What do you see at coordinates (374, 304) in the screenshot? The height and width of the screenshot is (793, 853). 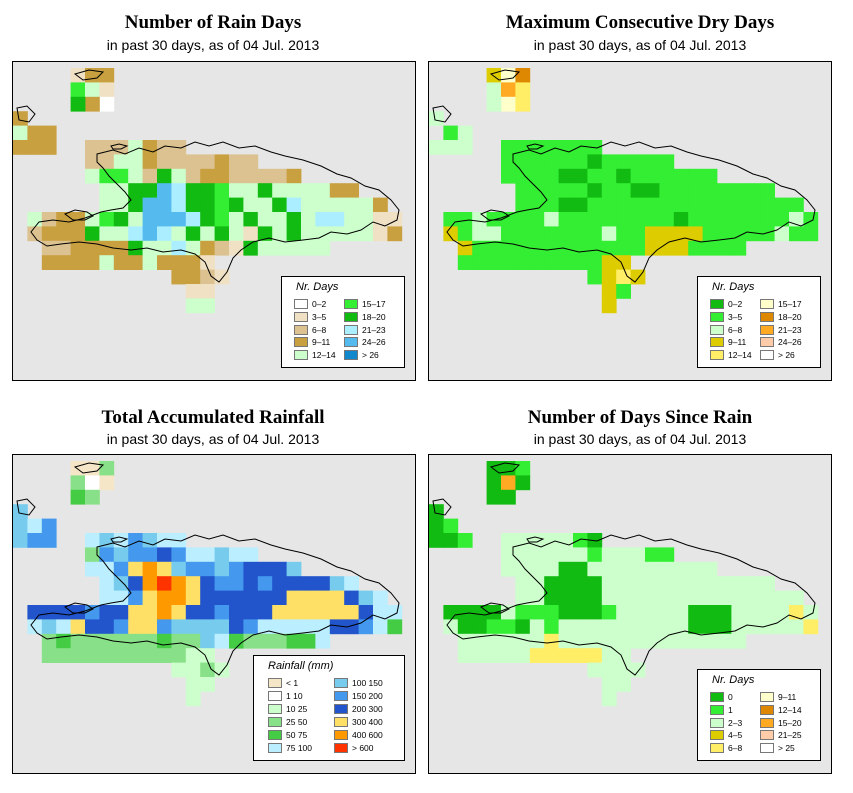 I see `legend-label: 15–17` at bounding box center [374, 304].